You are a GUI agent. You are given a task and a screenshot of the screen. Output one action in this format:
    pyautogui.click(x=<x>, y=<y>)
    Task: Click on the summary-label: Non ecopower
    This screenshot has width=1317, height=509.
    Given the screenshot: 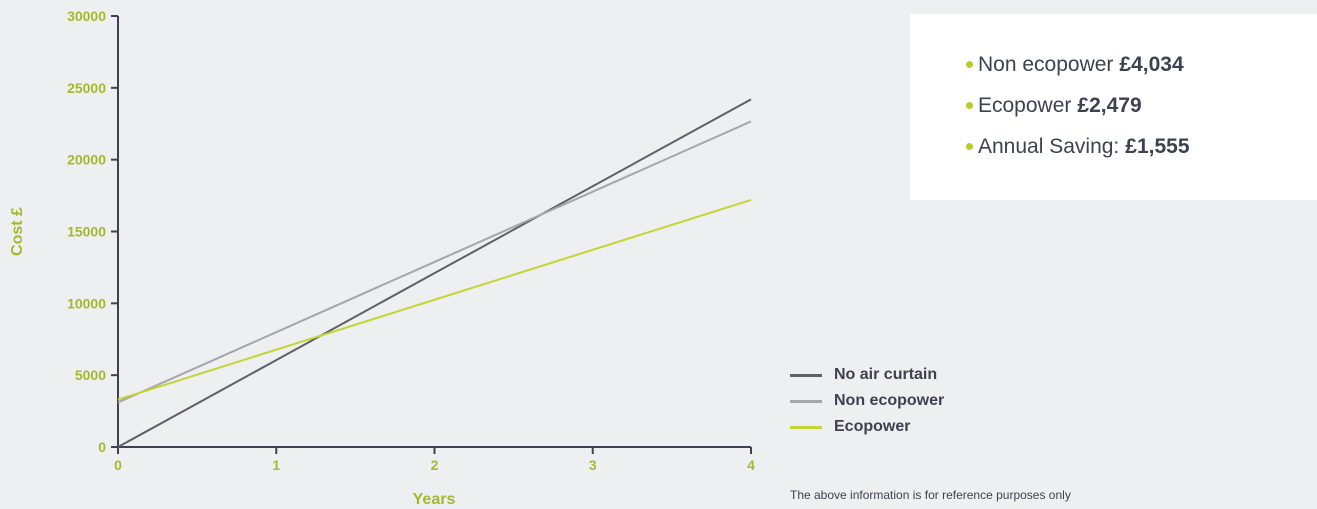 What is the action you would take?
    pyautogui.click(x=1046, y=64)
    